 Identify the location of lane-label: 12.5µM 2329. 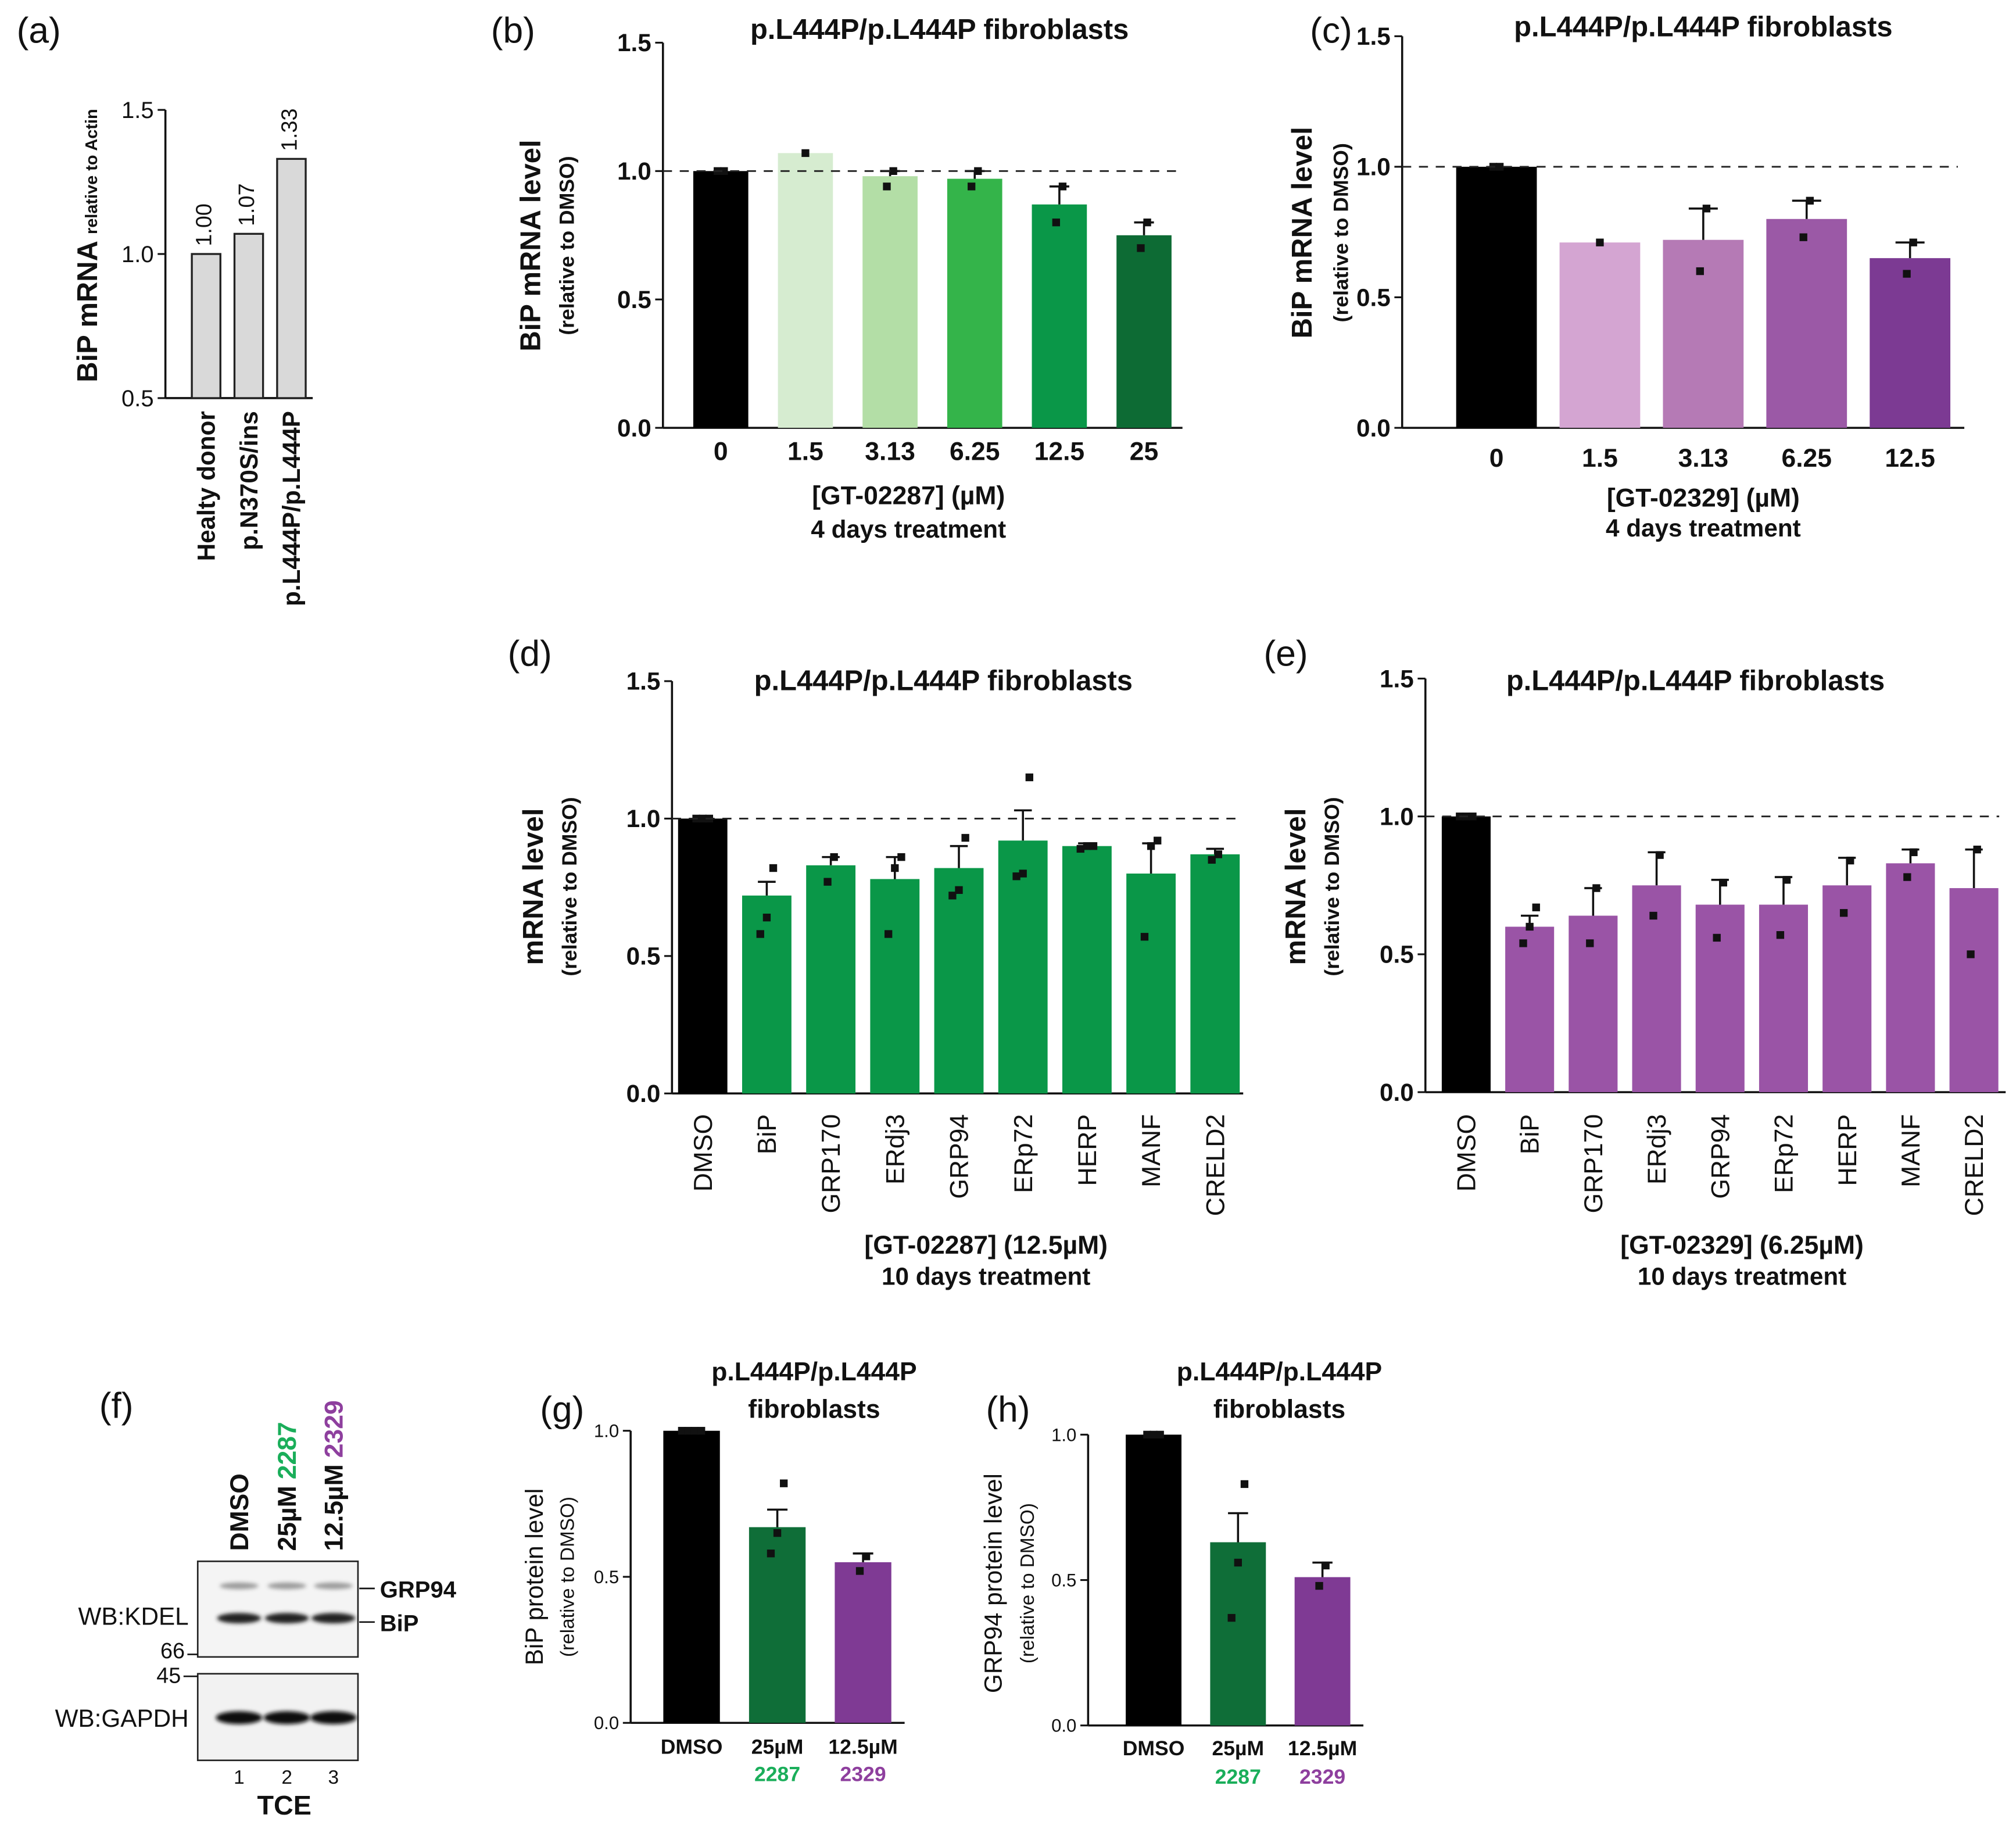
(334, 1476).